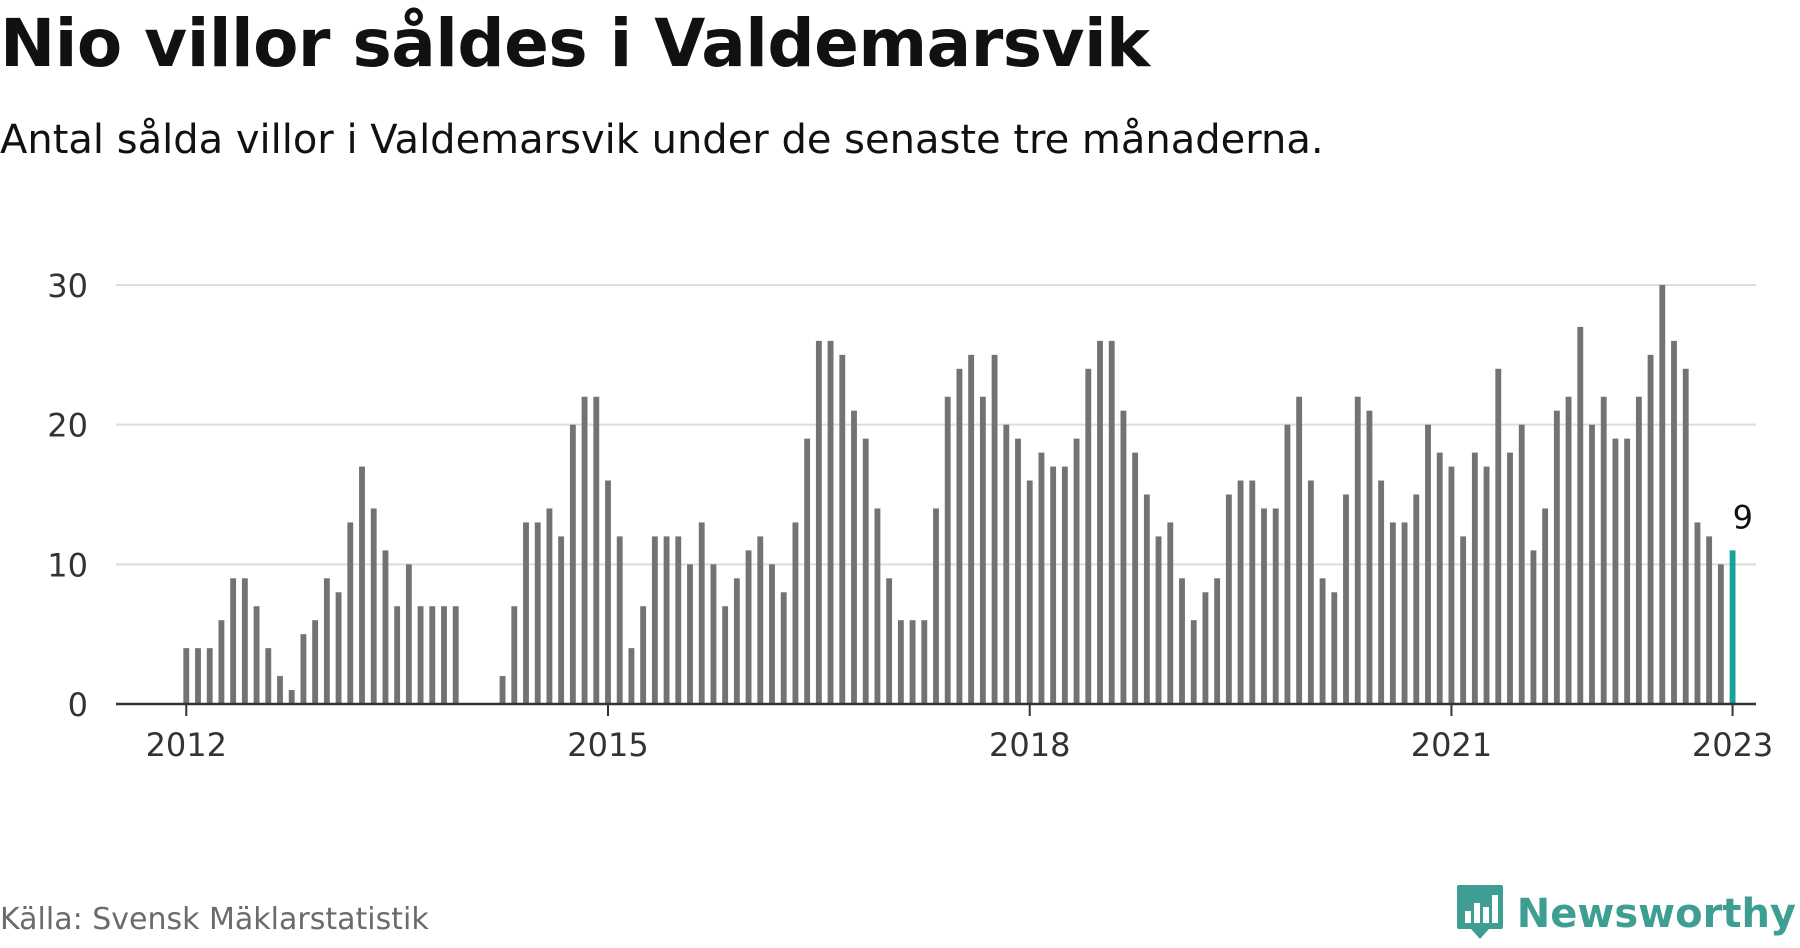  Describe the element at coordinates (1451, 745) in the screenshot. I see `x-tick-label: 2021` at that location.